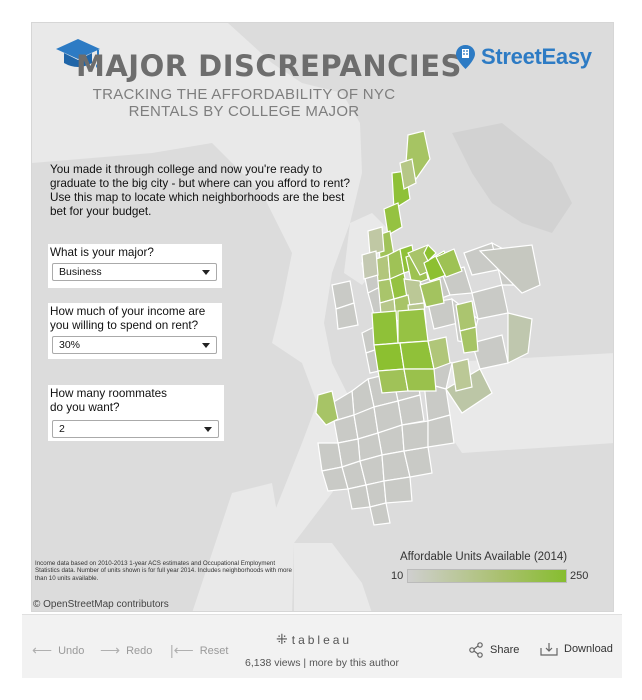  I want to click on brand-name: StreetEasy, so click(536, 56).